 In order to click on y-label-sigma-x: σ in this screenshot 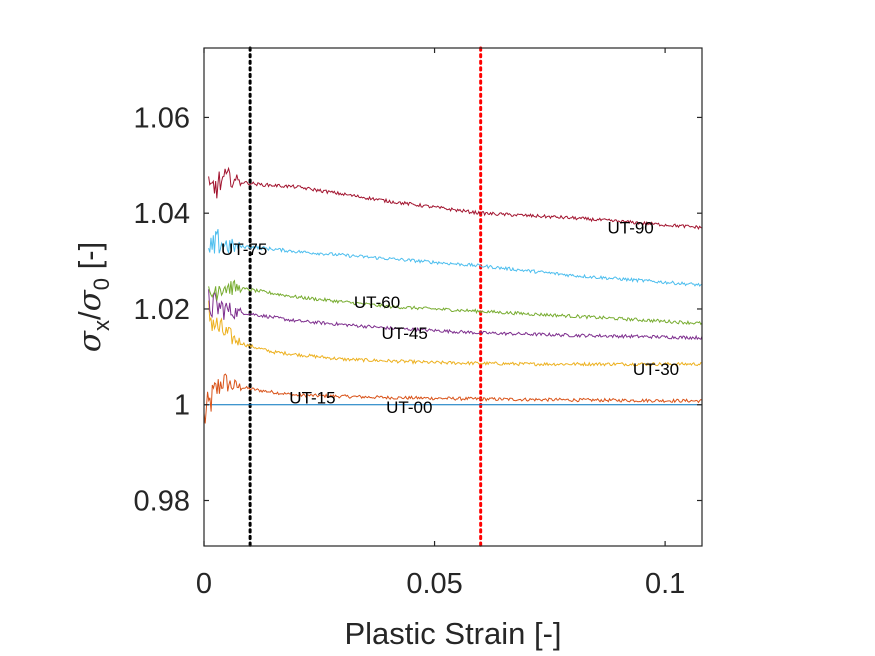, I will do `click(90, 341)`.